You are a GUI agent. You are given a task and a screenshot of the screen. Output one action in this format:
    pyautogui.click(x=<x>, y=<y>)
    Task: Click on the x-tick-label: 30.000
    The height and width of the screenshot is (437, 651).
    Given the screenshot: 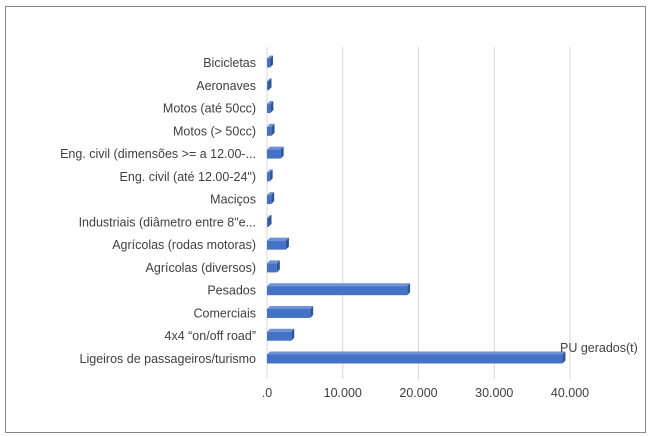 What is the action you would take?
    pyautogui.click(x=494, y=393)
    